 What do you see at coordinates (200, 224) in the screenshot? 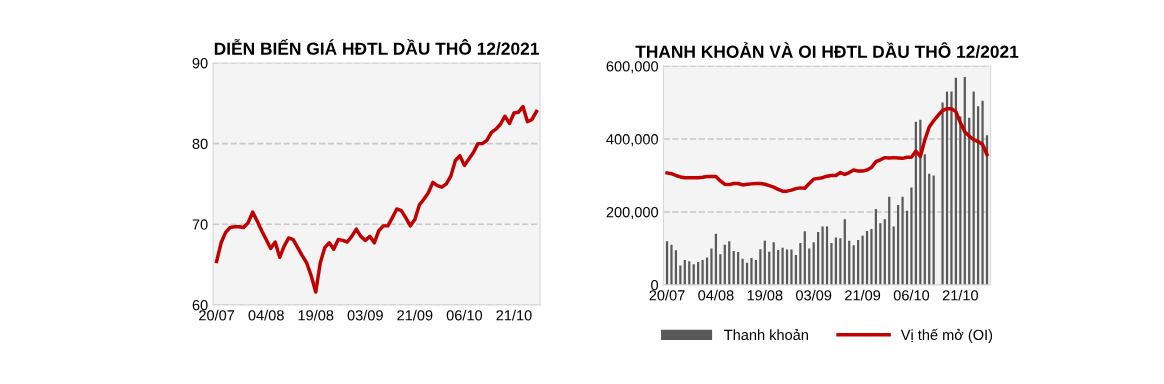
I see `y-tick-label: 70` at bounding box center [200, 224].